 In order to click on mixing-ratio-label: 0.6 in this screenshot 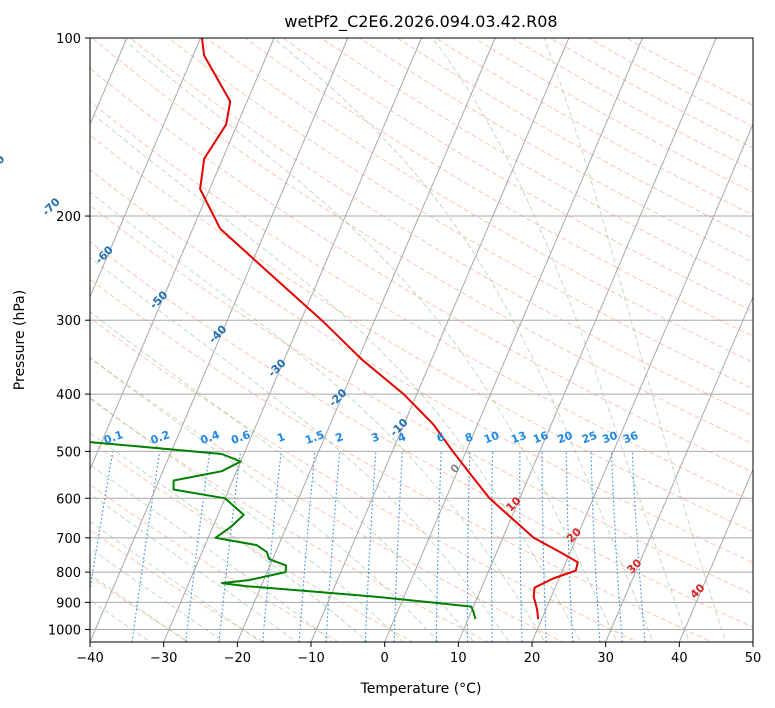, I will do `click(240, 437)`.